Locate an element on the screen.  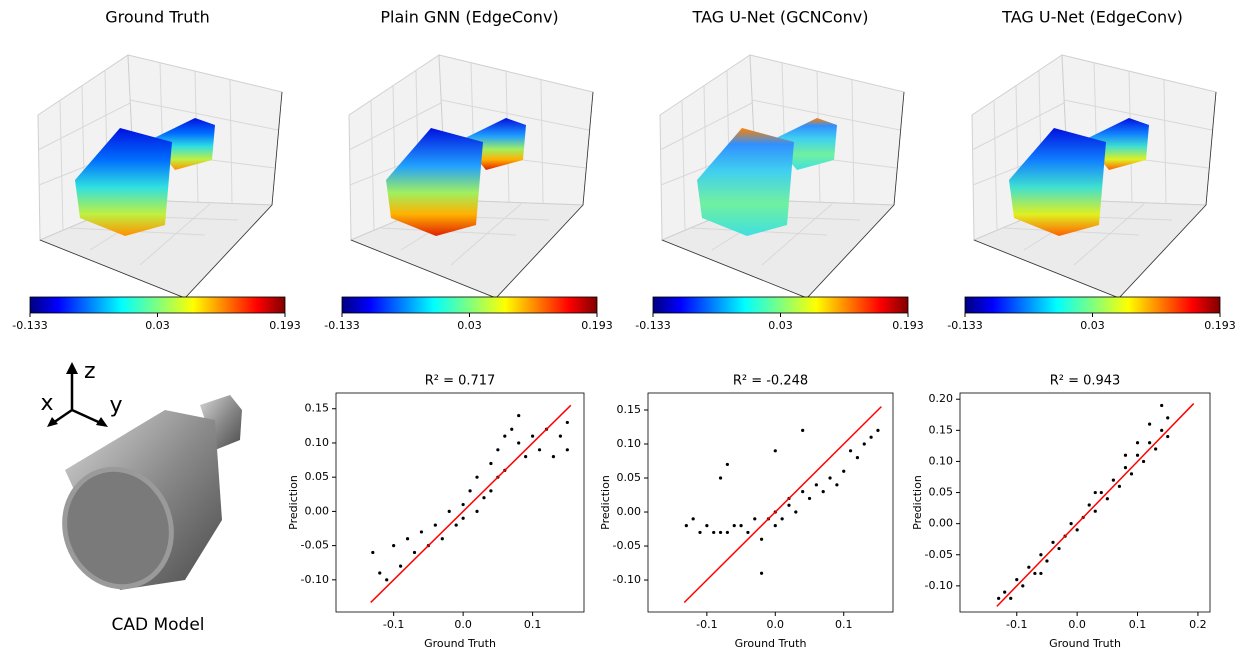
cad-model: z x y CAD Model is located at coordinates (141, 497).